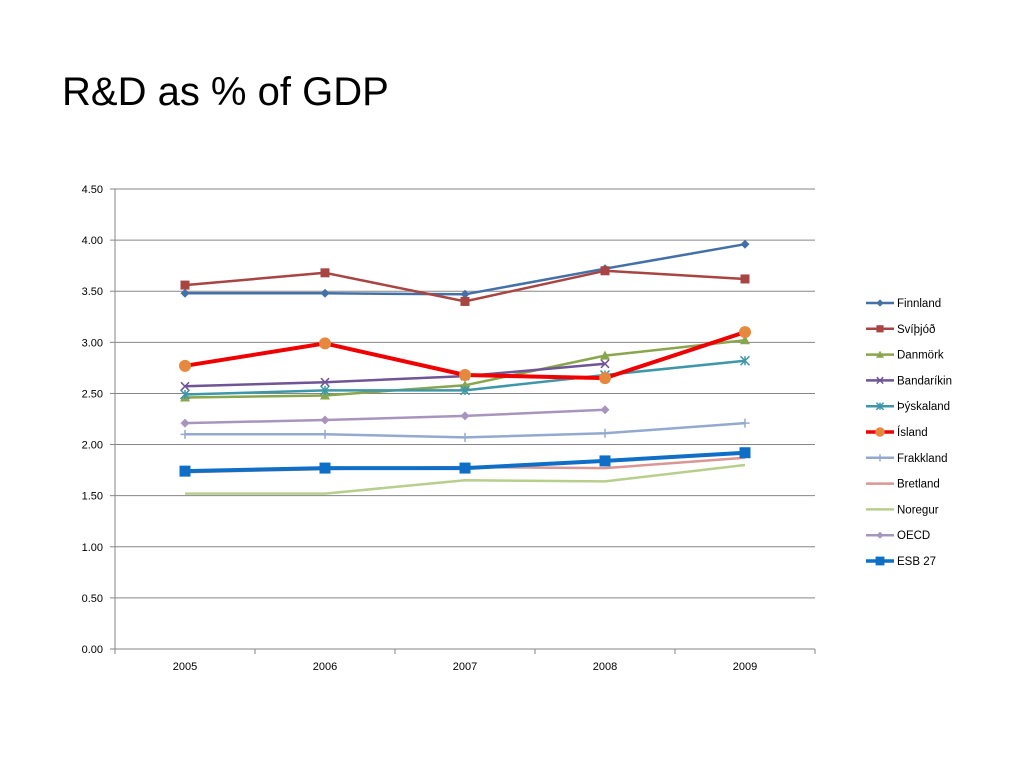 This screenshot has height=768, width=1024. What do you see at coordinates (605, 667) in the screenshot?
I see `x-tick-label: 2008` at bounding box center [605, 667].